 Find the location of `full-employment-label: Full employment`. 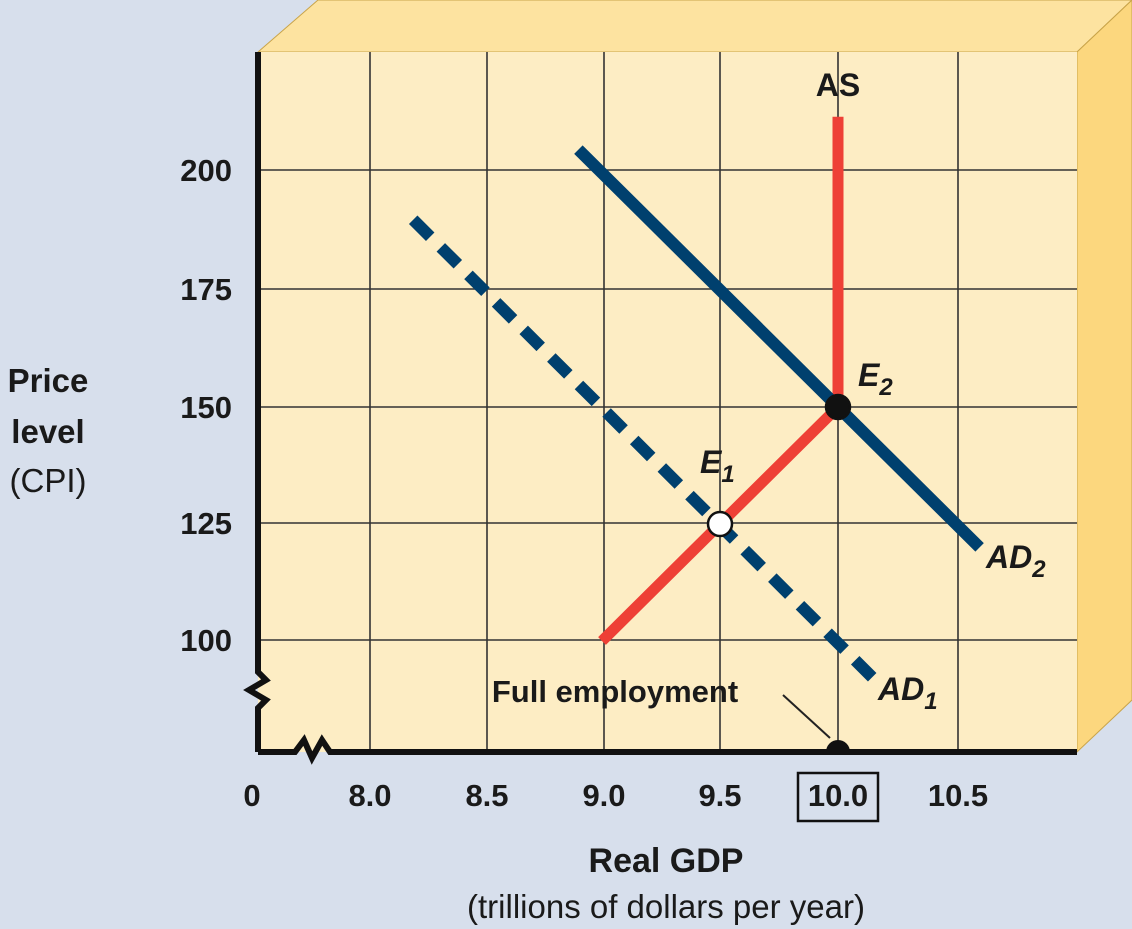

full-employment-label: Full employment is located at coordinates (615, 691).